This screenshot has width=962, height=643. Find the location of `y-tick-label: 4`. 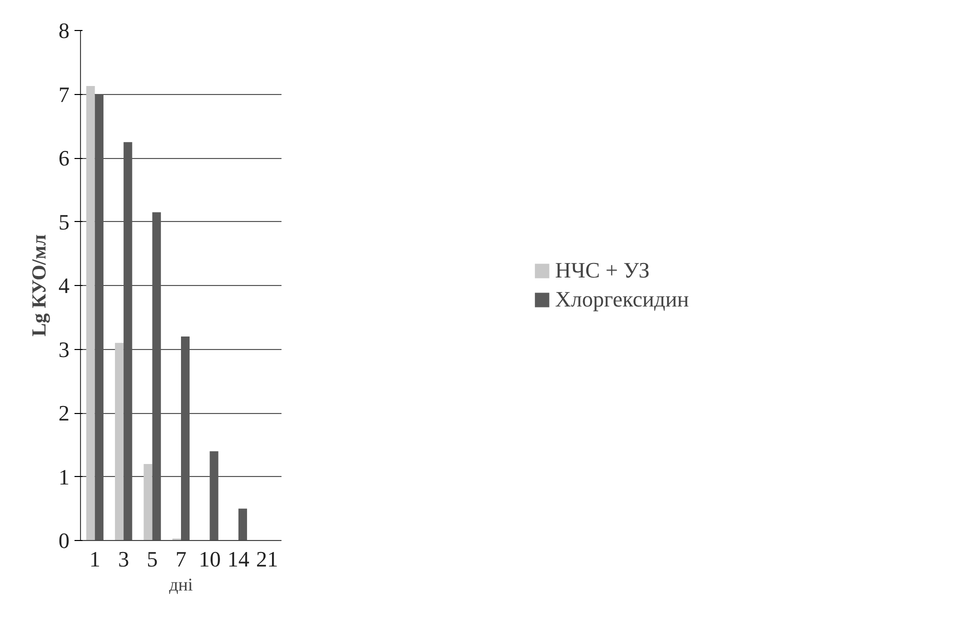

y-tick-label: 4 is located at coordinates (64, 285).